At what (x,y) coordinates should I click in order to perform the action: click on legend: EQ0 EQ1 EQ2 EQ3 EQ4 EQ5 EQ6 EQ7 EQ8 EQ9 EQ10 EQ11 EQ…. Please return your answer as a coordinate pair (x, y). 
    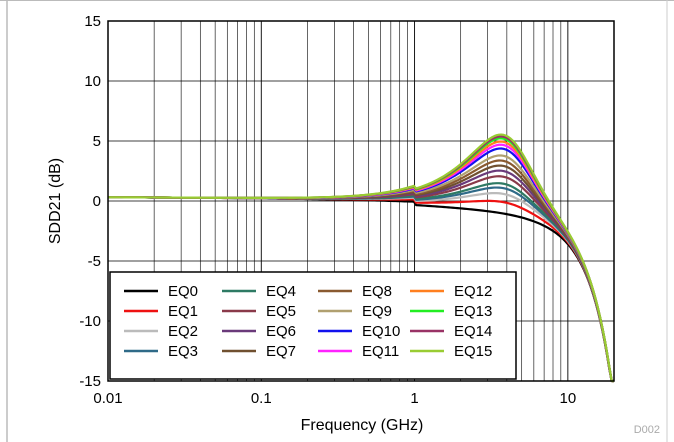
    Looking at the image, I should click on (313, 325).